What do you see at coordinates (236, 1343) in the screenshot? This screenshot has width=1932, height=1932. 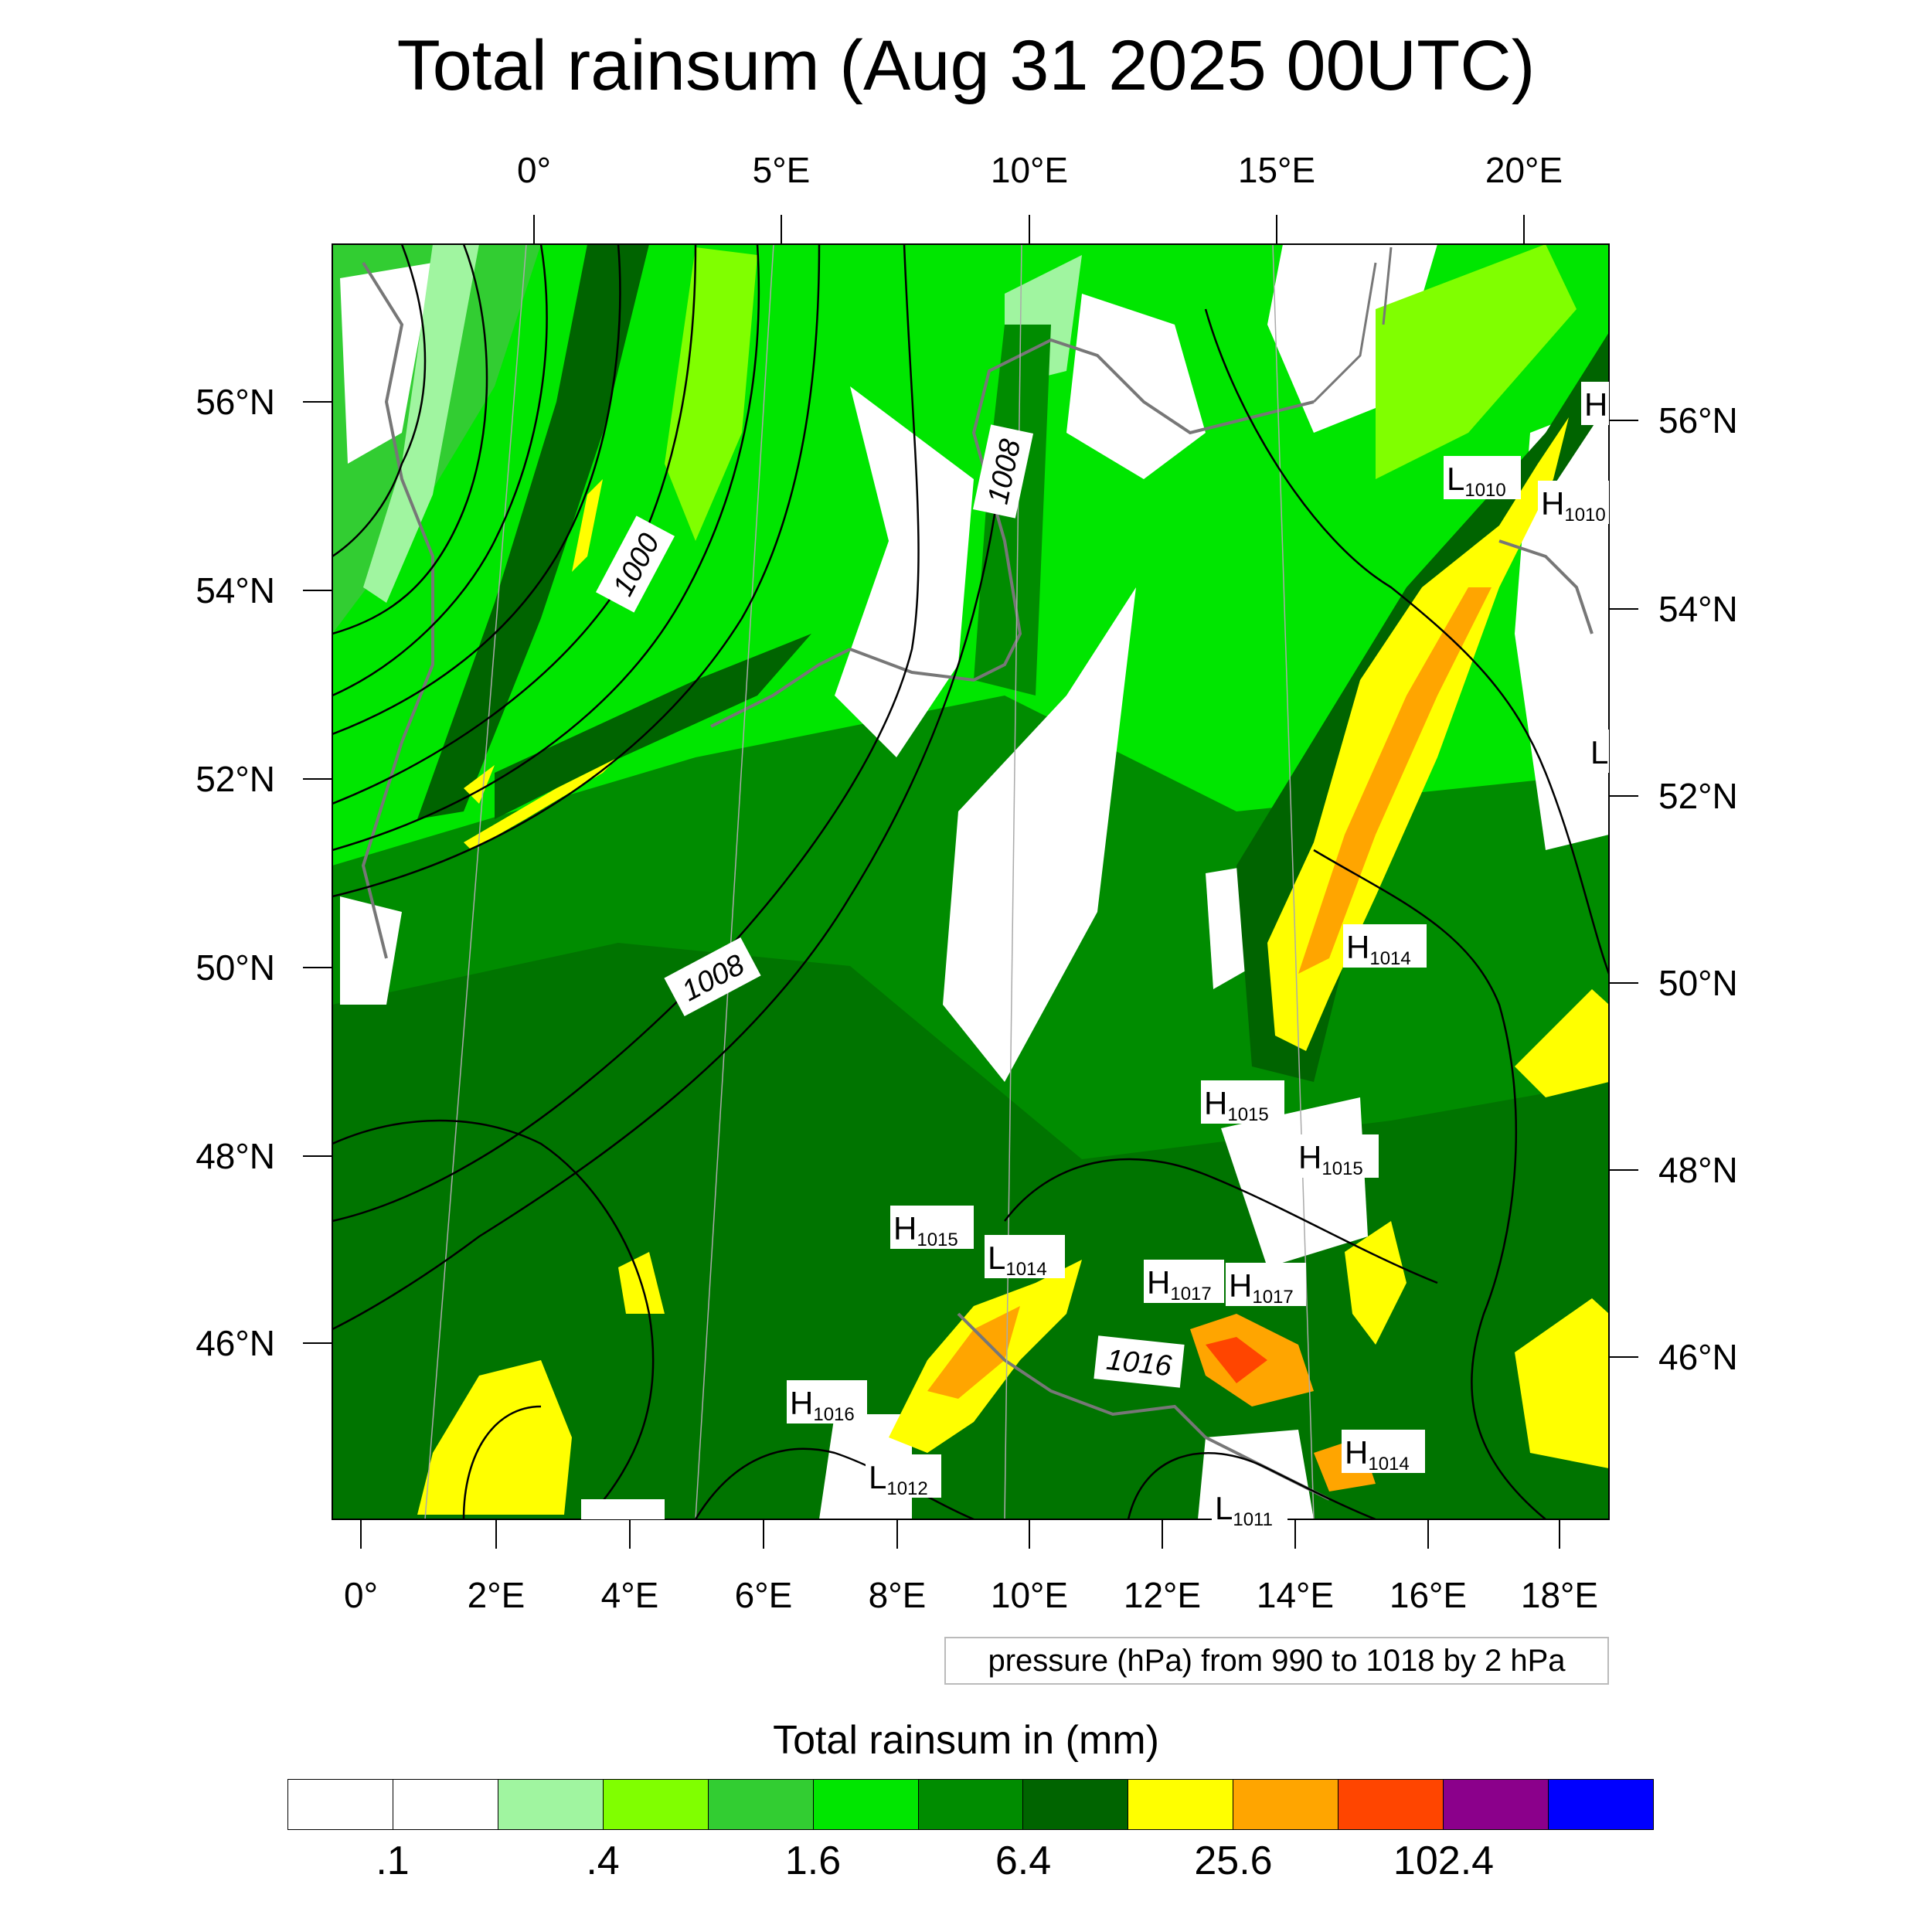 I see `left-axis-label: 46°N` at bounding box center [236, 1343].